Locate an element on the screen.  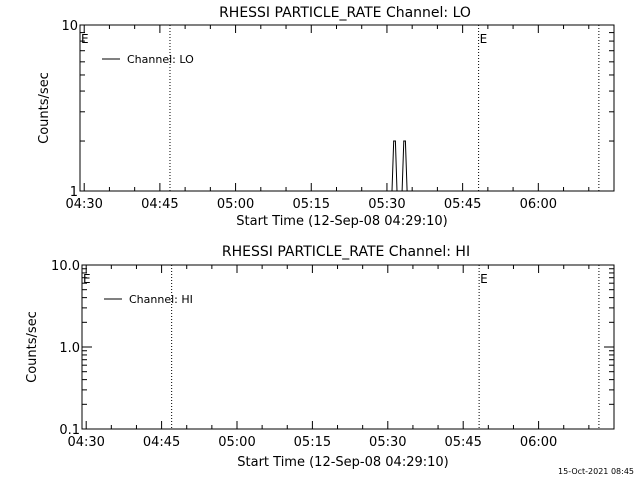
legend-label: Channel: HI is located at coordinates (161, 299).